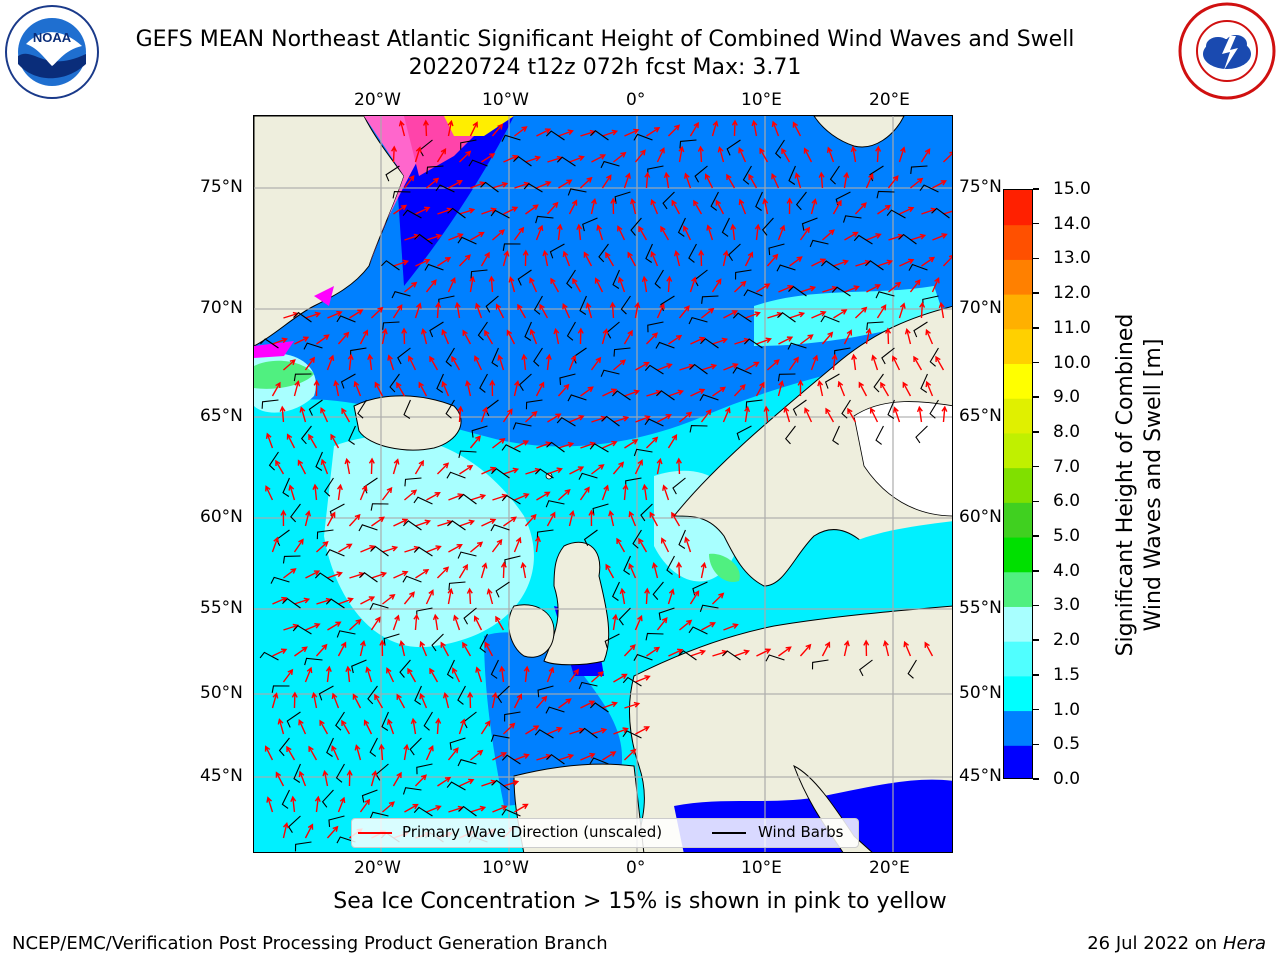 The image size is (1280, 960). What do you see at coordinates (980, 416) in the screenshot?
I see `lat-label-right: 65°N` at bounding box center [980, 416].